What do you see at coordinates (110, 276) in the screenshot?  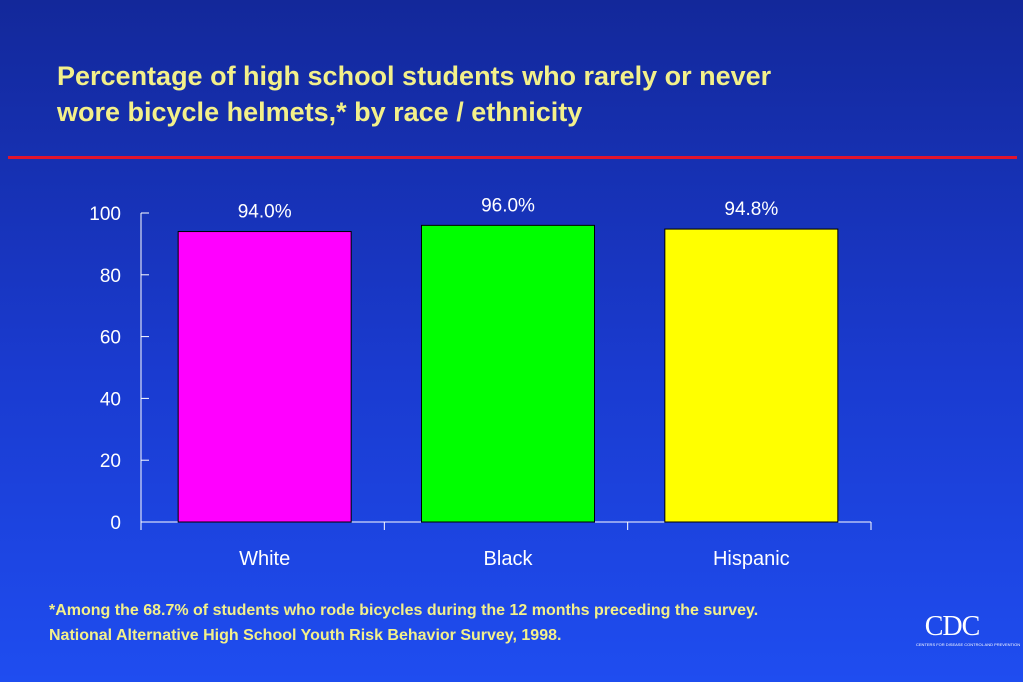 I see `y-tick-label: 80` at bounding box center [110, 276].